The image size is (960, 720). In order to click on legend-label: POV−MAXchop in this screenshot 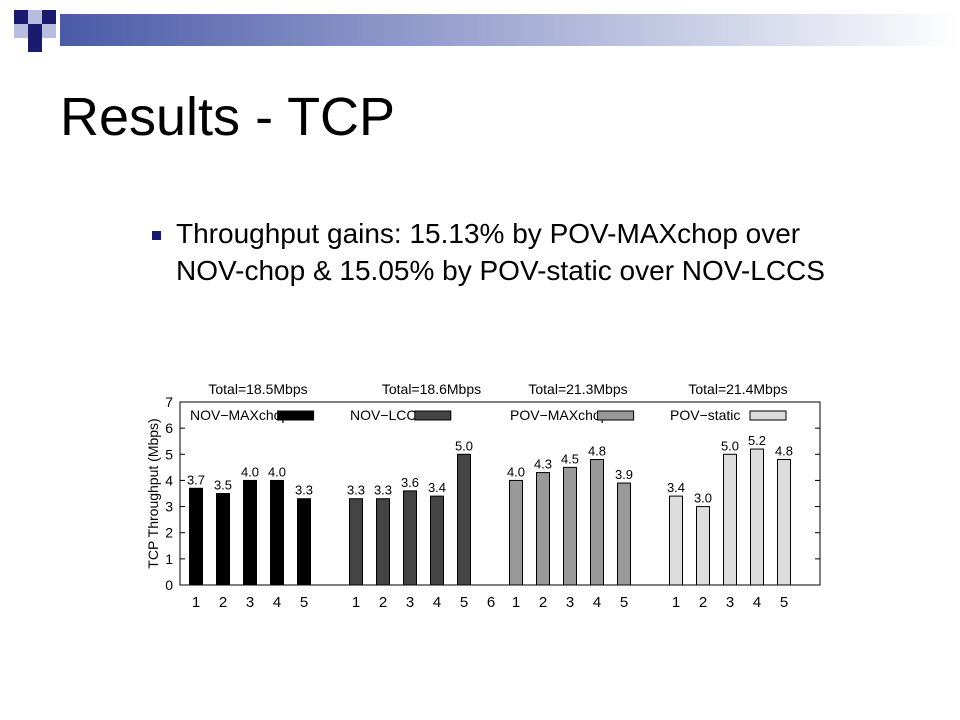, I will do `click(559, 415)`.